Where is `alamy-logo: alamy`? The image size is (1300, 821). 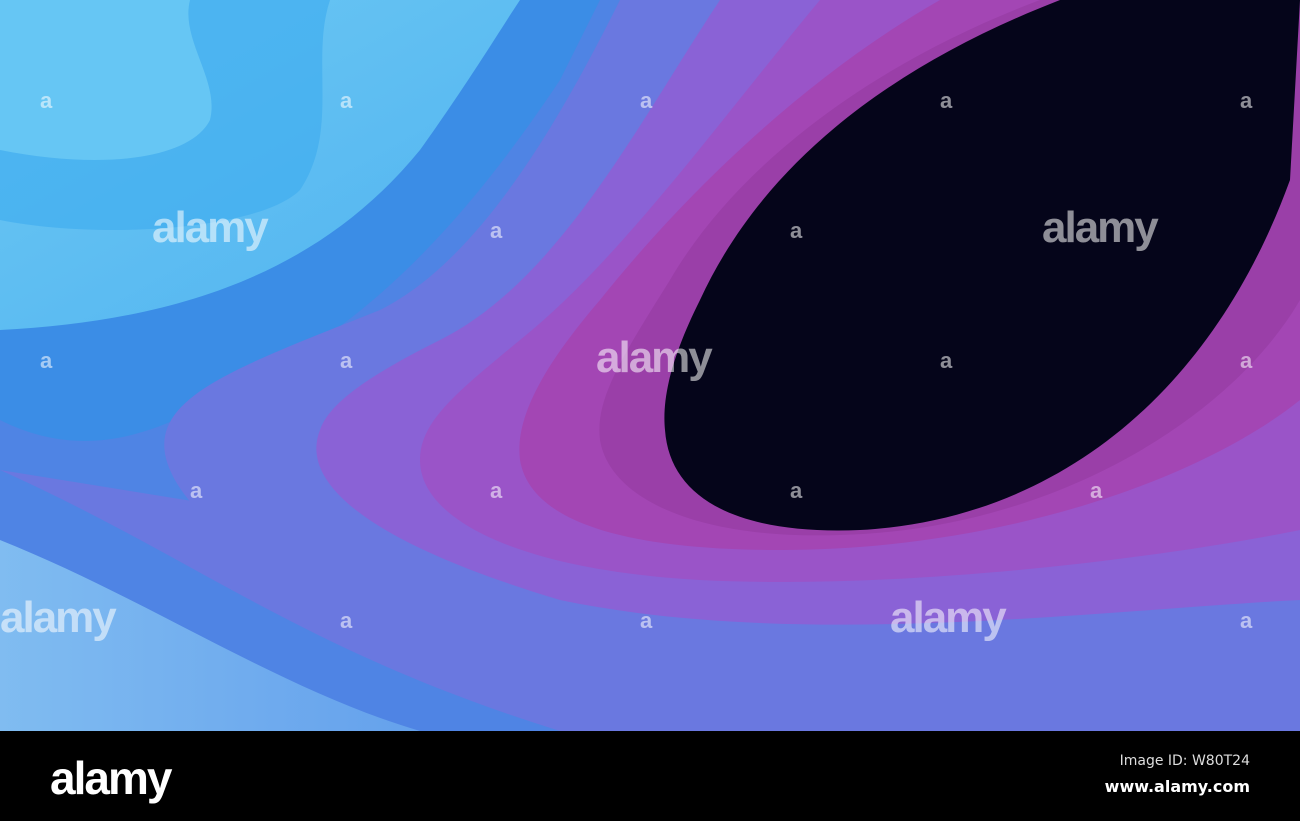
alamy-logo: alamy is located at coordinates (111, 778).